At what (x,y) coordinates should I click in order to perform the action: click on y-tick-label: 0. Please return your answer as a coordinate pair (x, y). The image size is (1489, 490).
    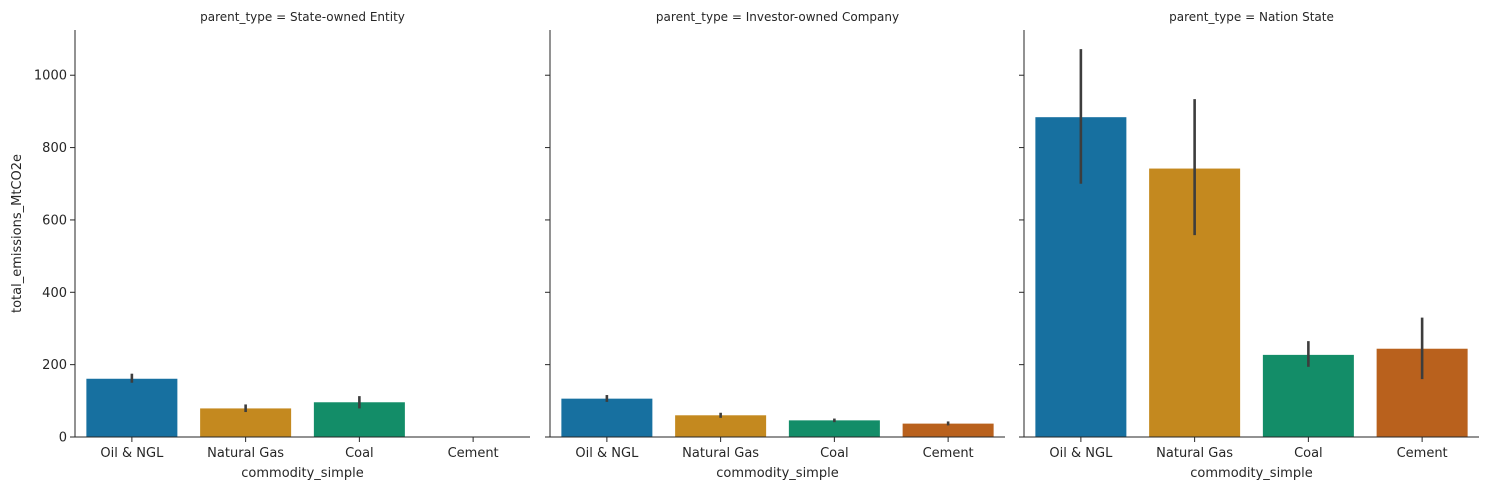
    Looking at the image, I should click on (63, 438).